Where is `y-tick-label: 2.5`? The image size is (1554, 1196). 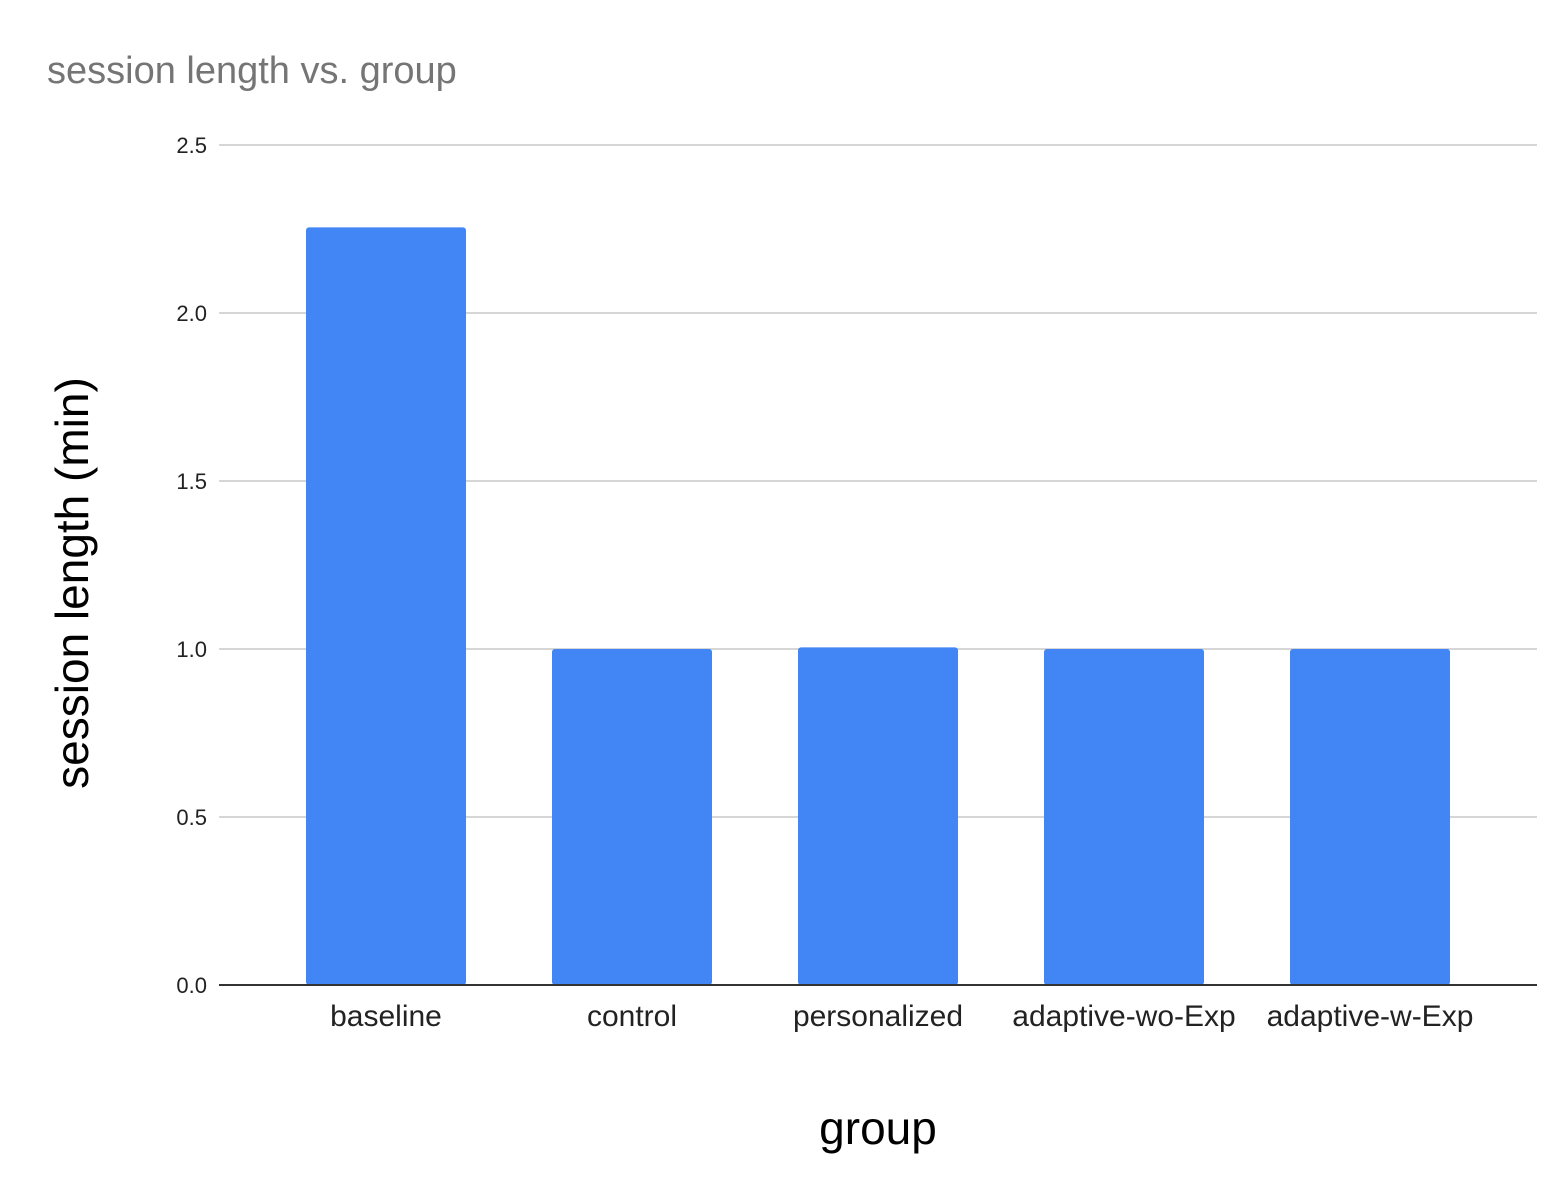
y-tick-label: 2.5 is located at coordinates (191, 145).